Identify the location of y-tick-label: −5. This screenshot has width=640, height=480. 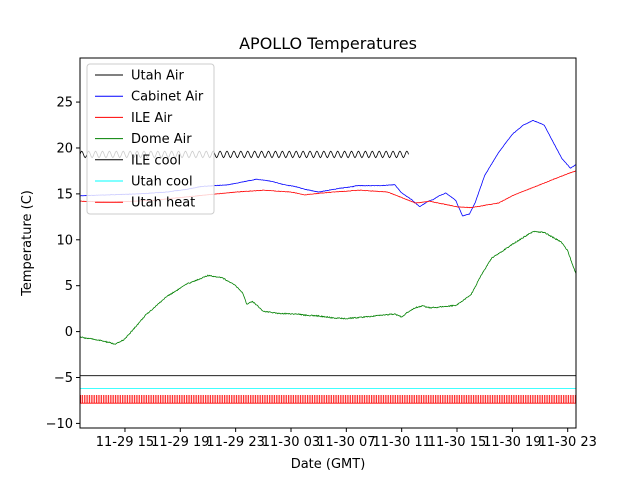
(63, 378).